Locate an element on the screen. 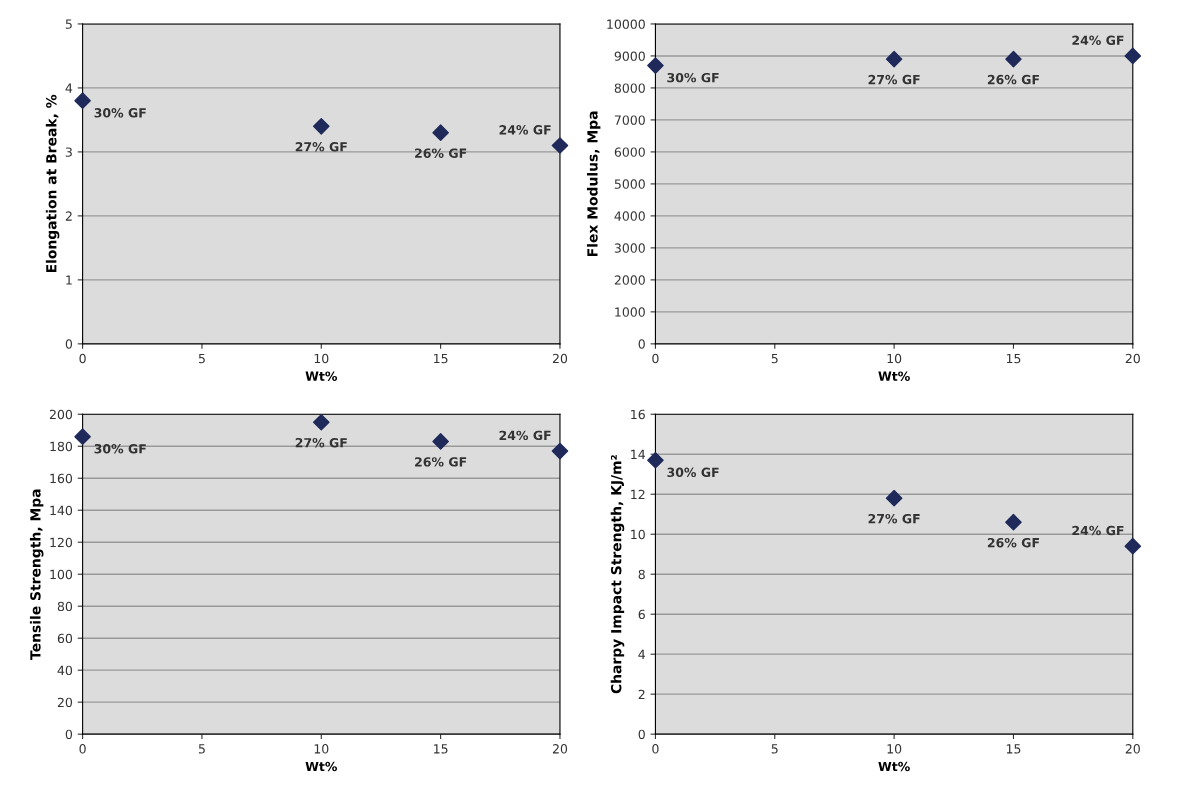 The image size is (1180, 798). y-tick-label: 120 is located at coordinates (61, 542).